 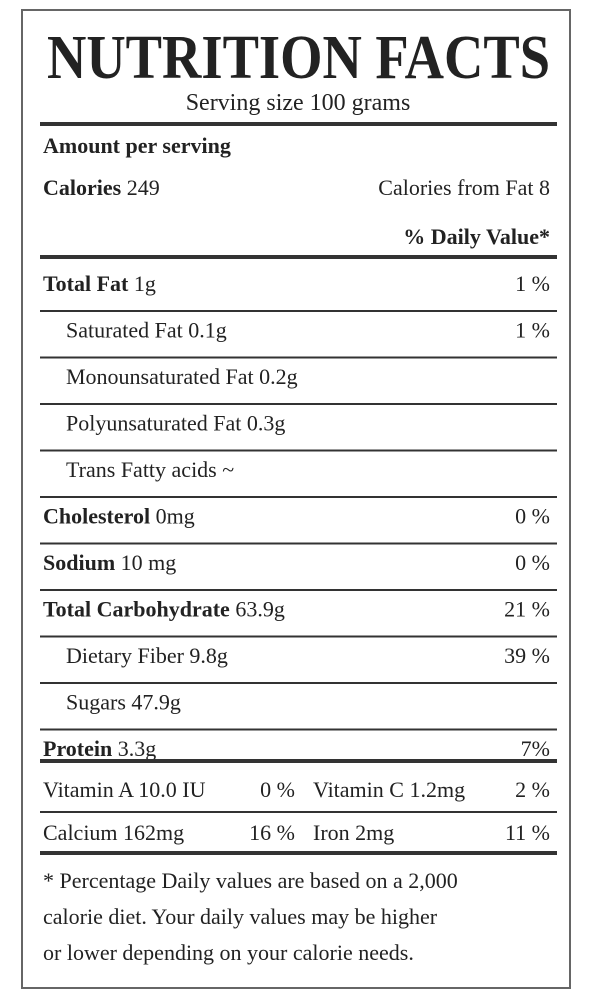 I want to click on nutrient-name: Protein, so click(x=77, y=748).